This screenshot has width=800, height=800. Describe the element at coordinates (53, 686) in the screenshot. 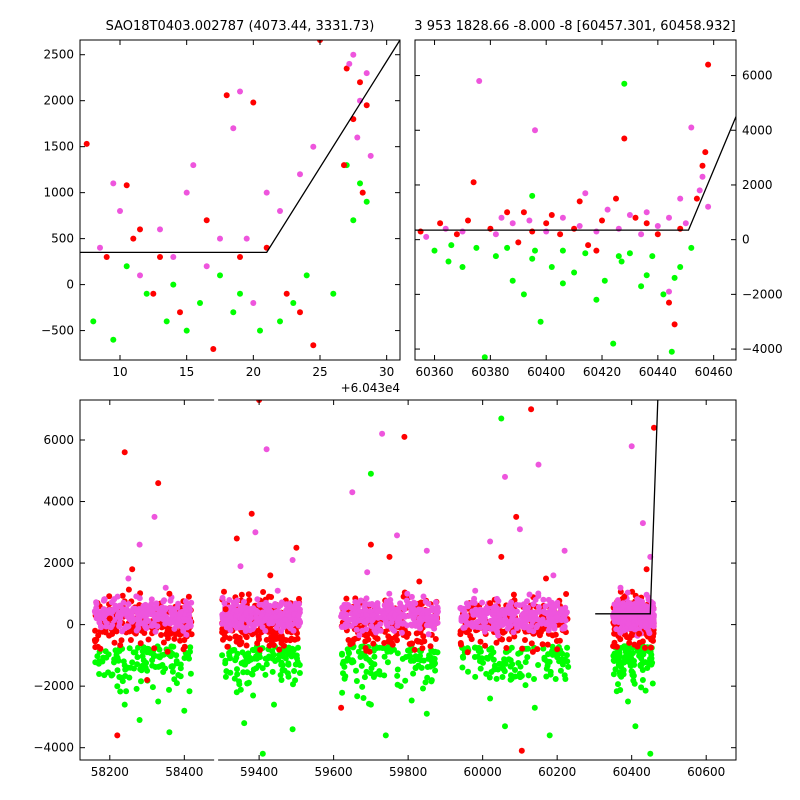

I see `y-tick-label: −2000` at that location.